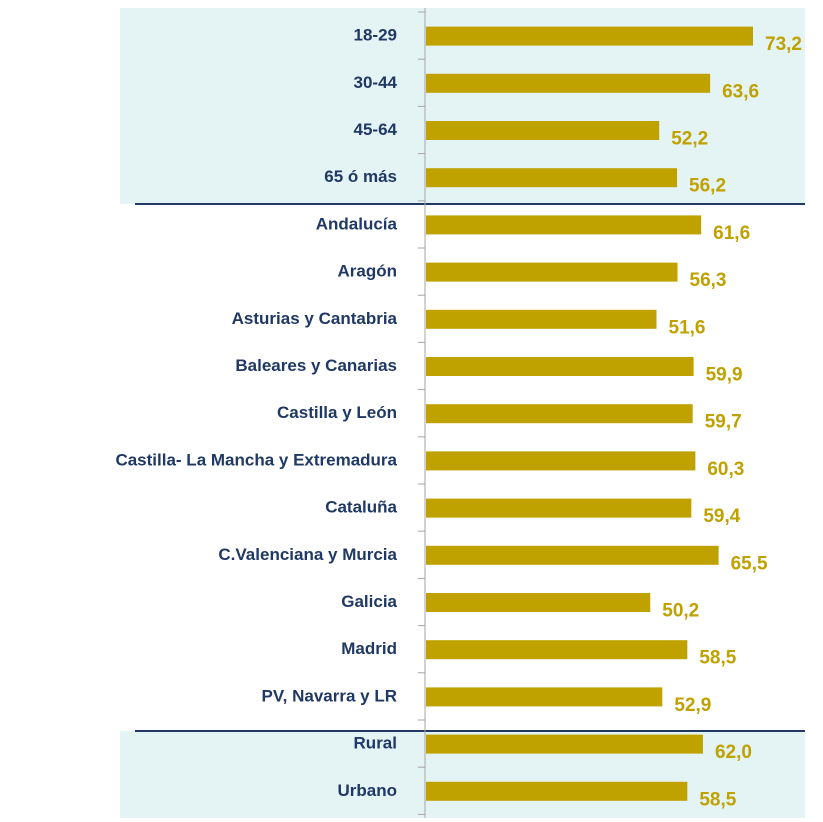 The image size is (823, 822). Describe the element at coordinates (725, 469) in the screenshot. I see `value-label: 60,3` at that location.